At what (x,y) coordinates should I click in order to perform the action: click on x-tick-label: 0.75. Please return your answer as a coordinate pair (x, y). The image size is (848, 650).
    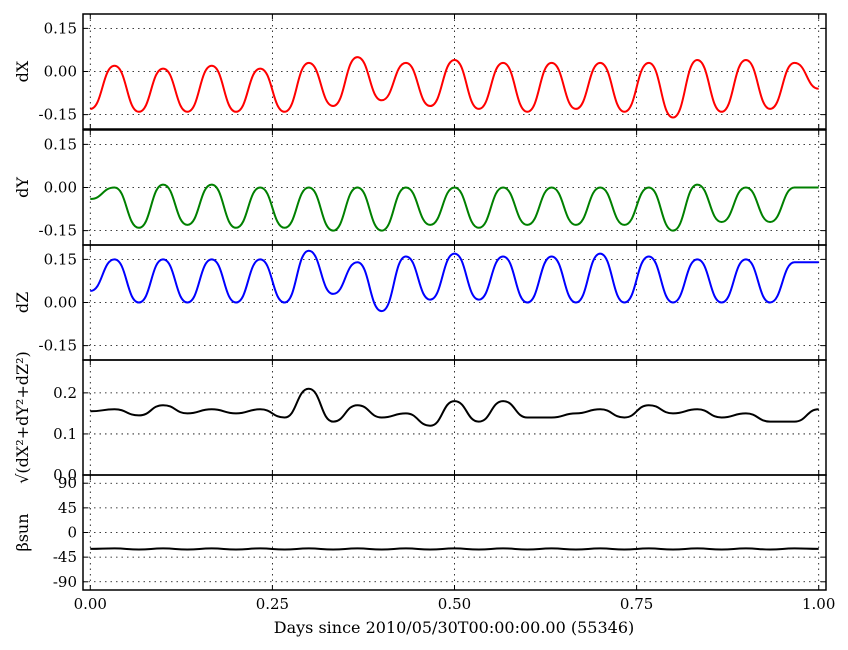
    Looking at the image, I should click on (636, 604).